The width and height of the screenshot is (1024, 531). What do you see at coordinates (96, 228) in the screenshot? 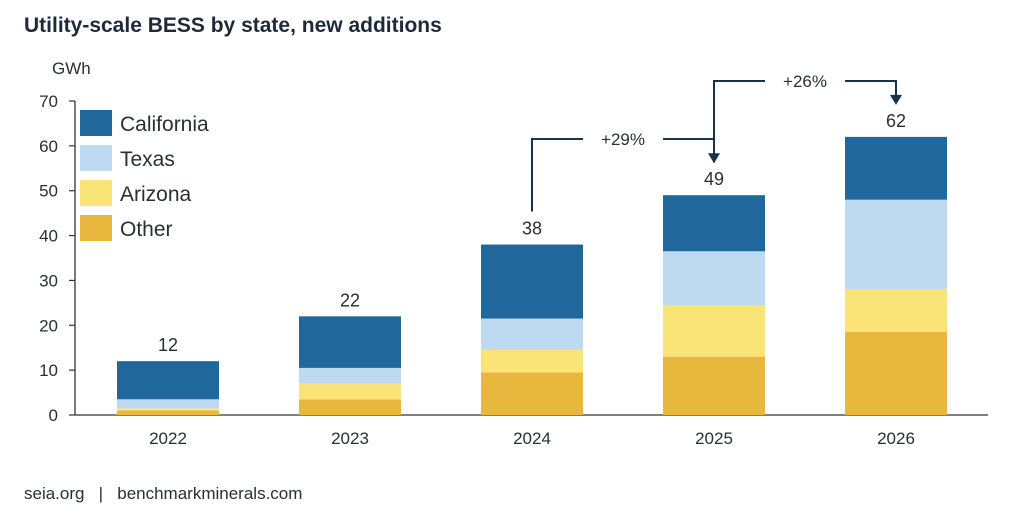
I see `legend-swatch-other` at bounding box center [96, 228].